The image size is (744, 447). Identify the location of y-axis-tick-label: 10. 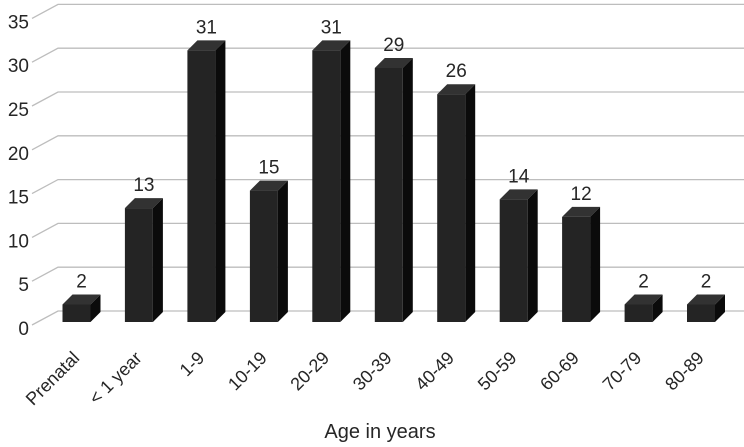
(18, 241).